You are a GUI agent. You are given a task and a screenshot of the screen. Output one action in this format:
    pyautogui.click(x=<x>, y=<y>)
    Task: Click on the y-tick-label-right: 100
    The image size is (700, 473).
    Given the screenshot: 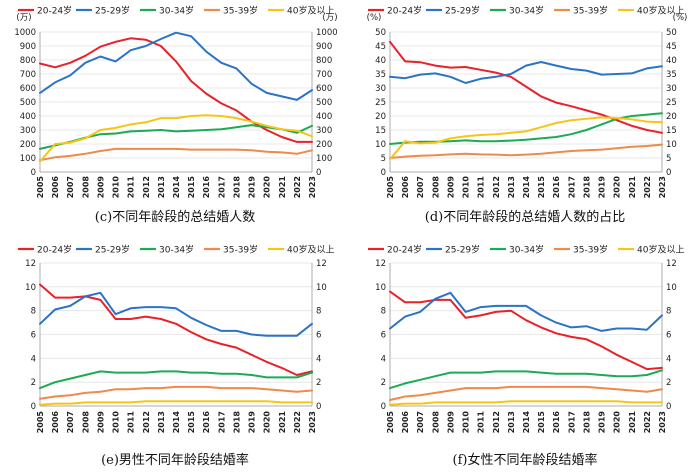 What is the action you would take?
    pyautogui.click(x=324, y=159)
    